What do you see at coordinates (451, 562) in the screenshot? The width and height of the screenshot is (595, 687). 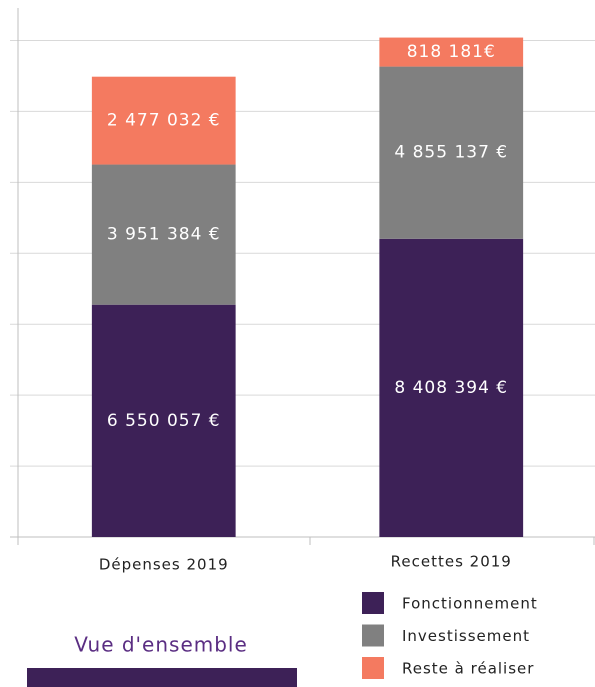 I see `x-tick-label: Recettes 2019` at bounding box center [451, 562].